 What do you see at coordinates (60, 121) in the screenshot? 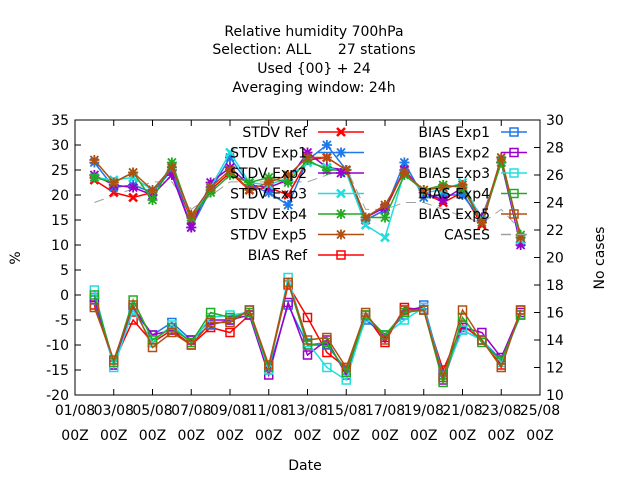
I see `y-tick-label: 35` at bounding box center [60, 121].